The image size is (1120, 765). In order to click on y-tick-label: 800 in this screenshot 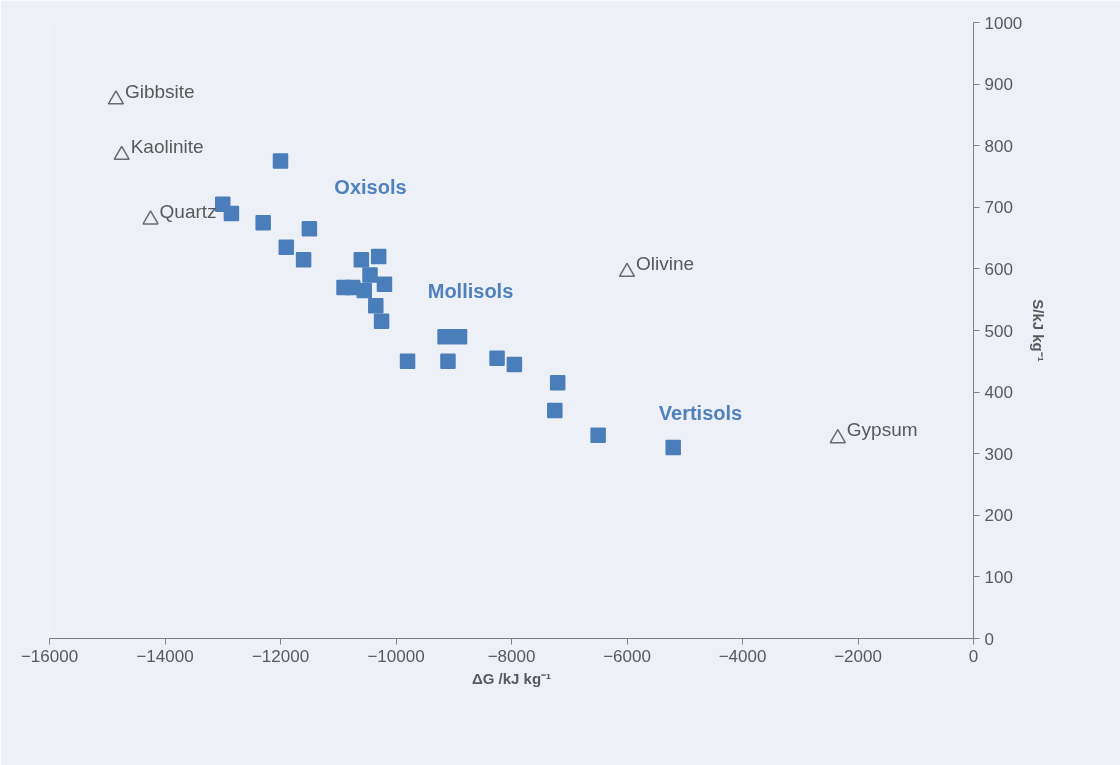, I will do `click(998, 146)`.